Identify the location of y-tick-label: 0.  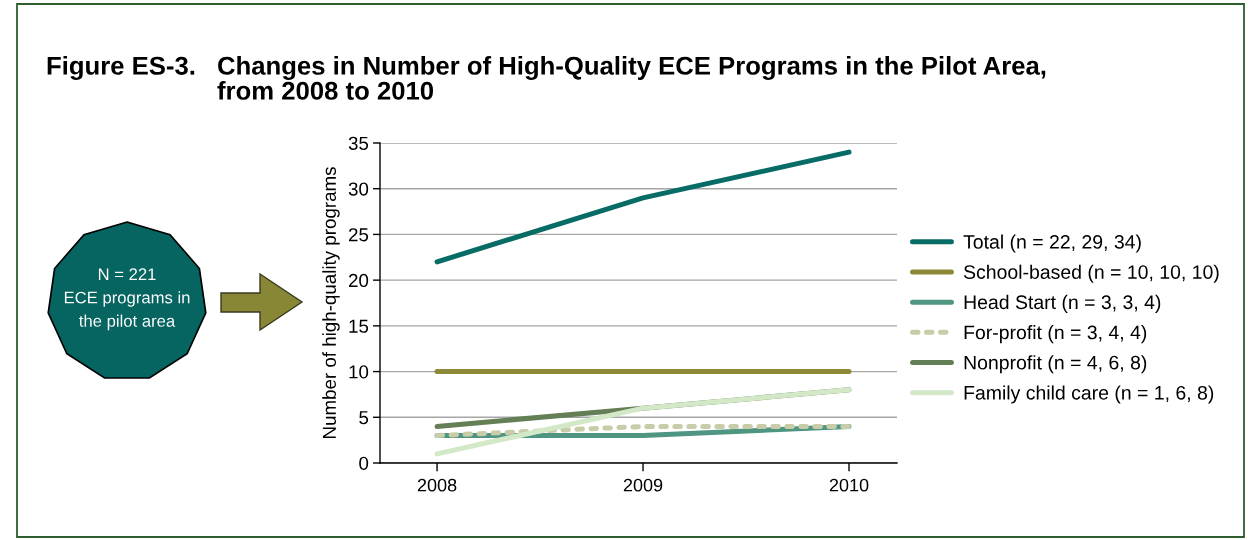
(364, 463).